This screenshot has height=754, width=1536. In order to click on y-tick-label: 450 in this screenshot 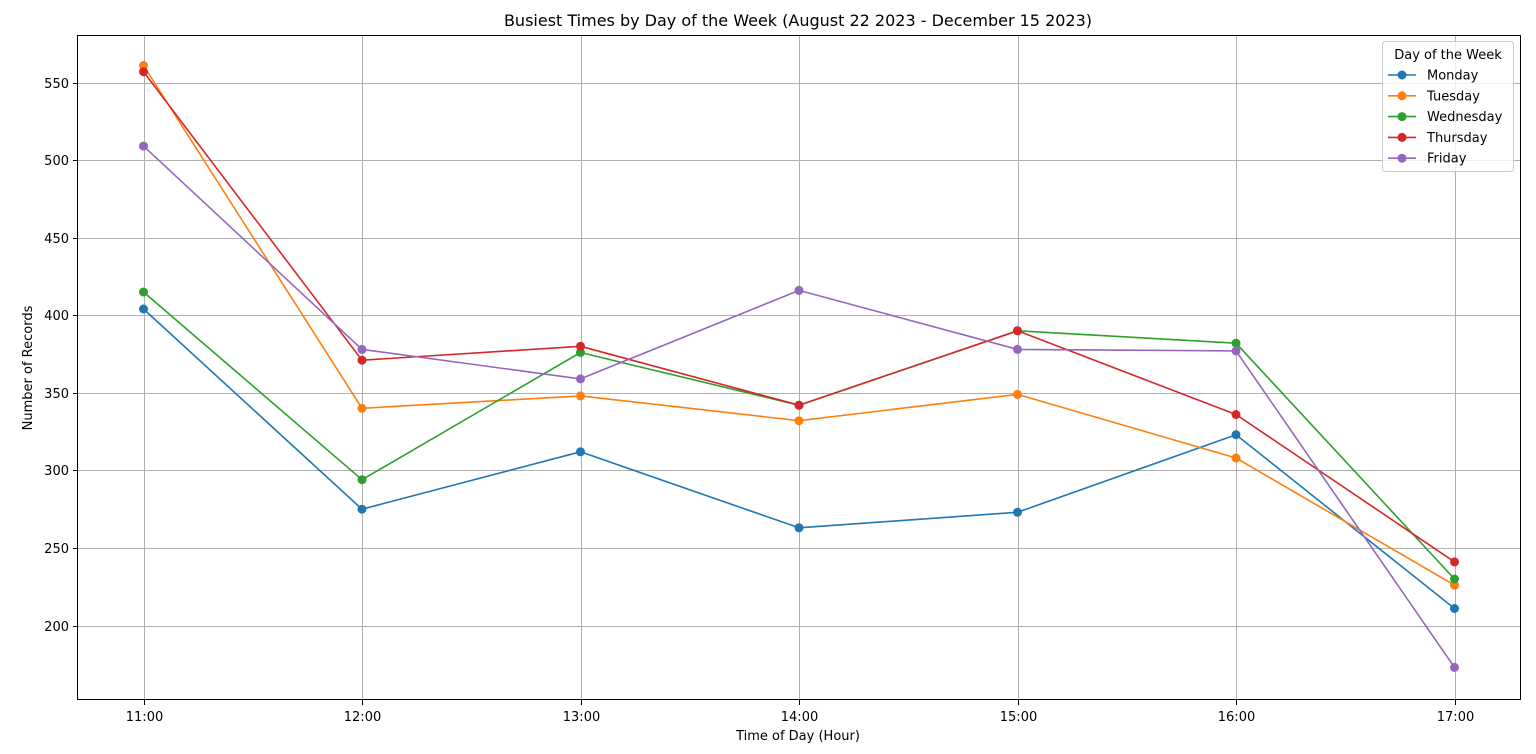, I will do `click(56, 239)`.